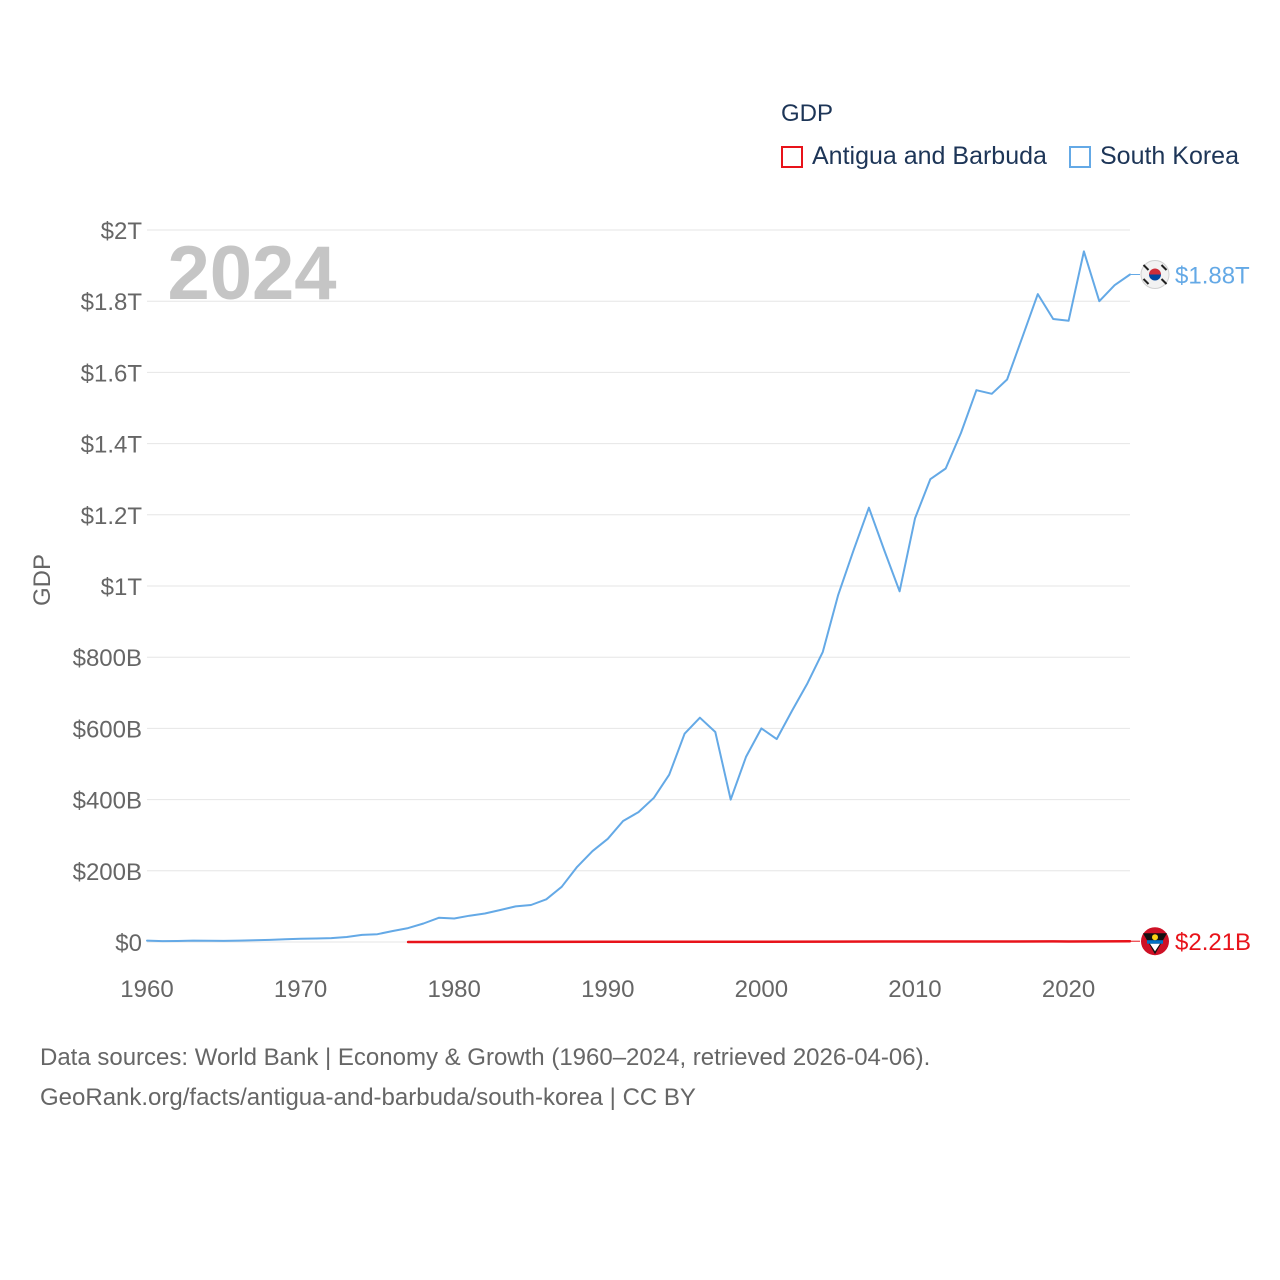 The image size is (1280, 1280). Describe the element at coordinates (128, 943) in the screenshot. I see `y-tick-label: $0` at that location.